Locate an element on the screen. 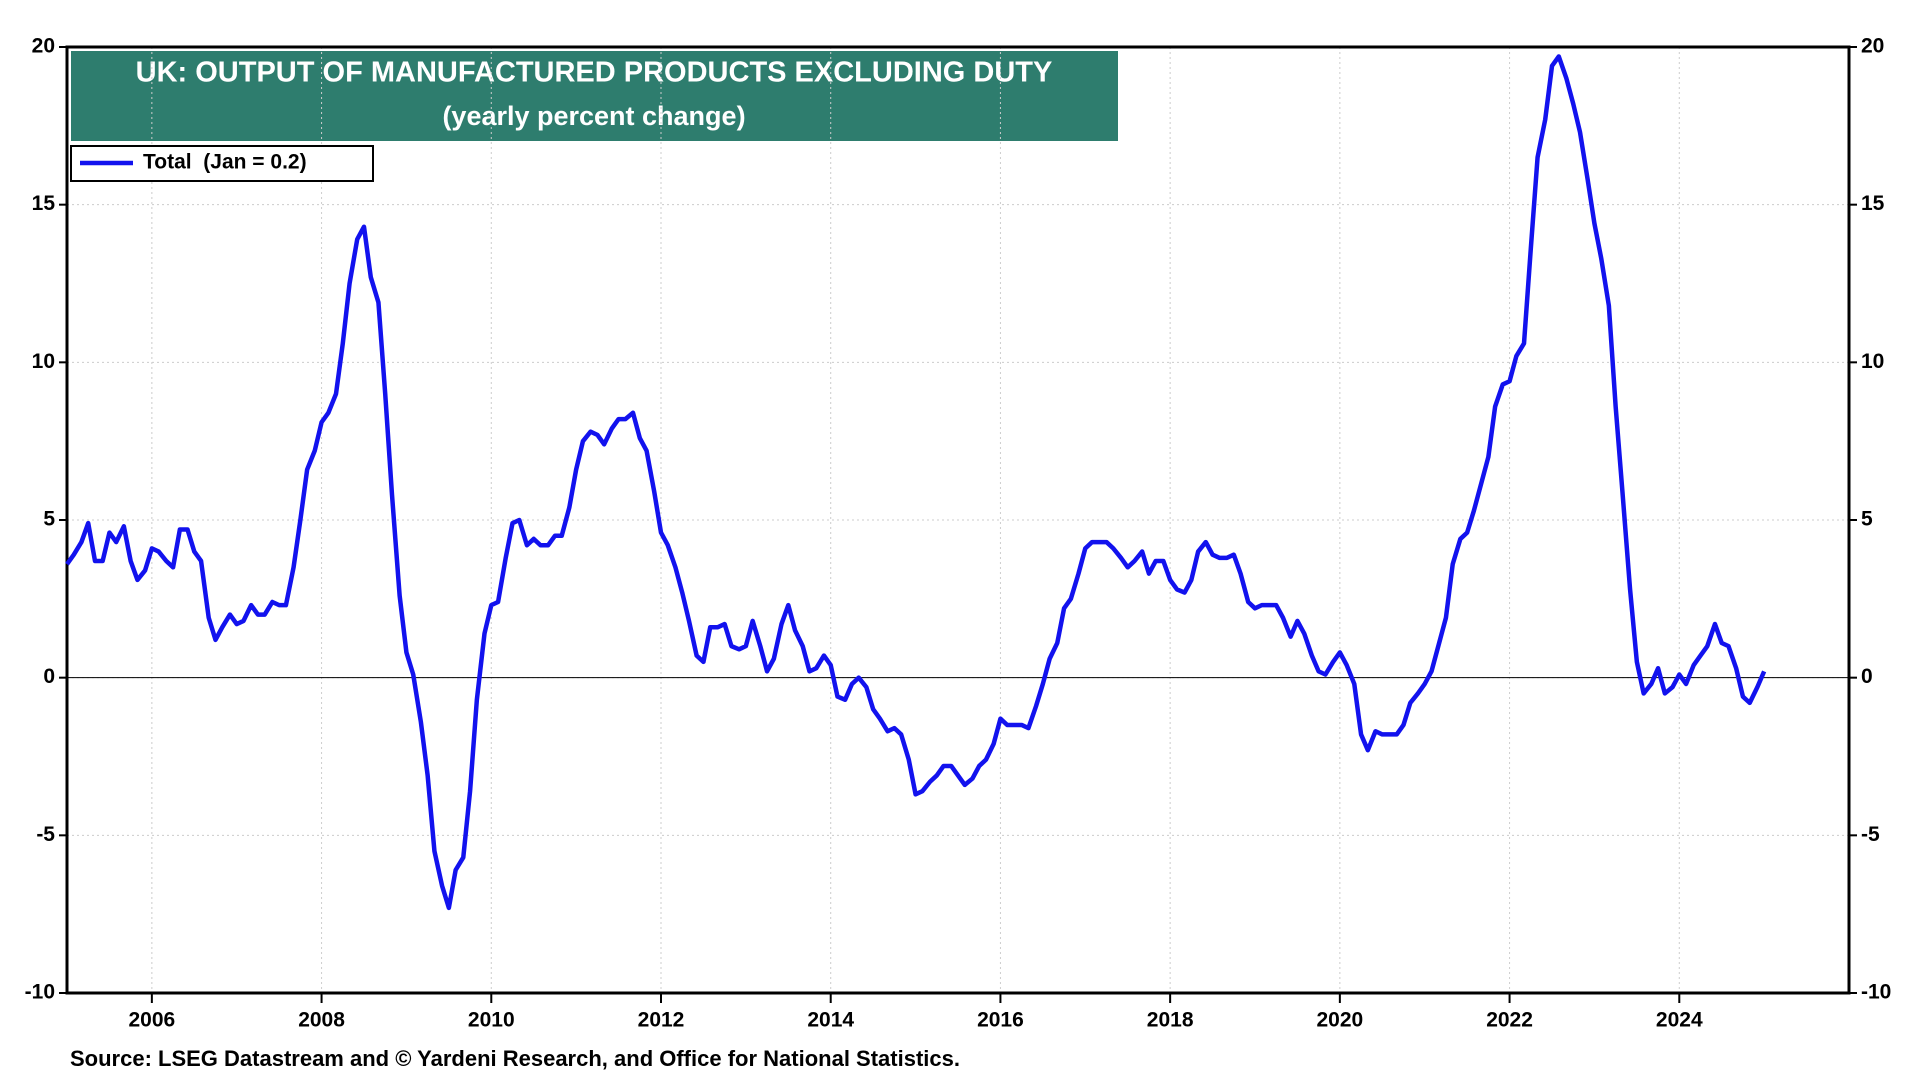 The height and width of the screenshot is (1085, 1920). y-tick-label: 5 is located at coordinates (49, 519).